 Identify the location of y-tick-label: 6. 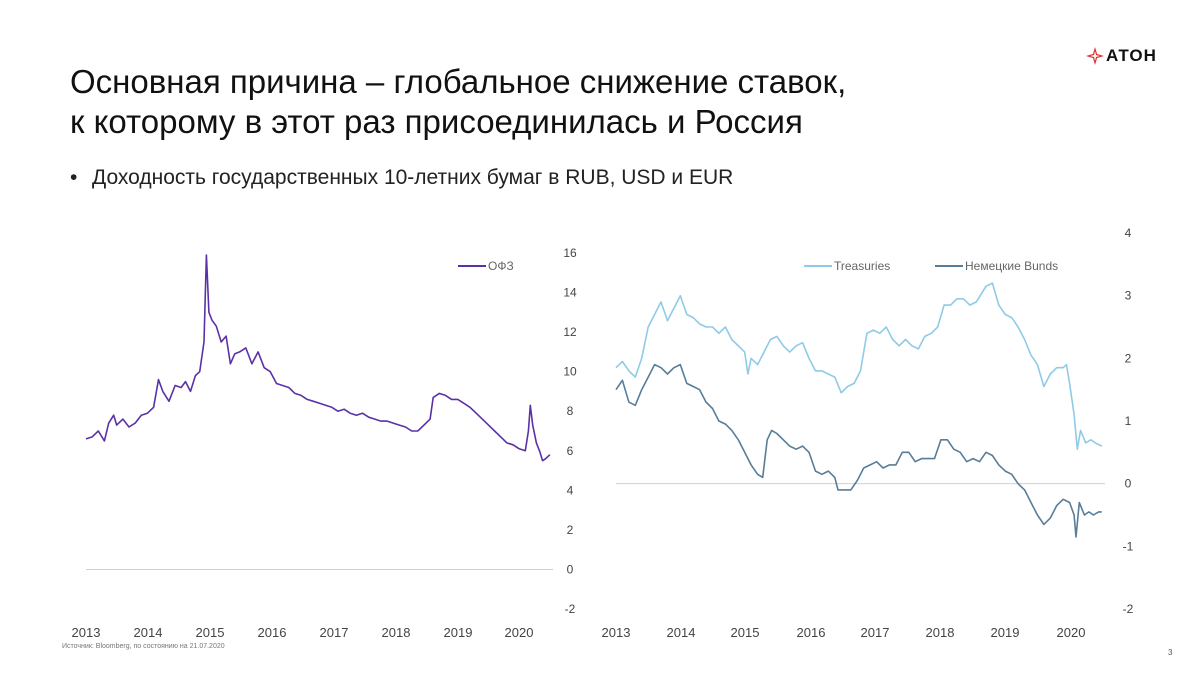
(570, 451).